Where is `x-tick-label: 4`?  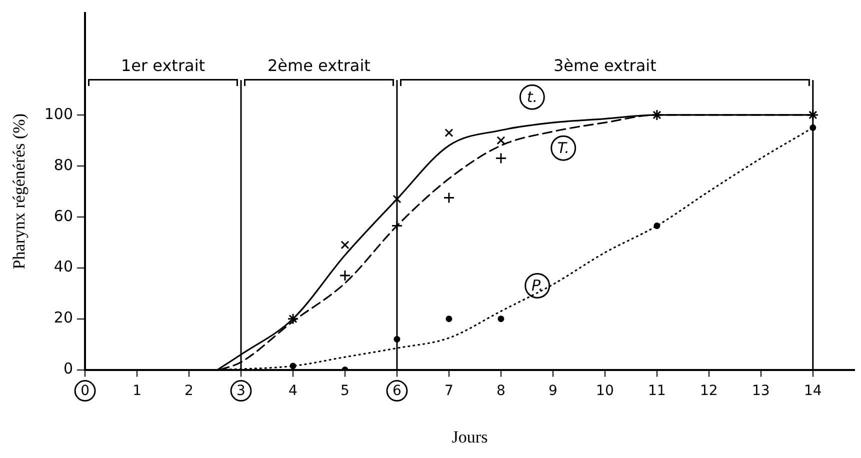 x-tick-label: 4 is located at coordinates (293, 390).